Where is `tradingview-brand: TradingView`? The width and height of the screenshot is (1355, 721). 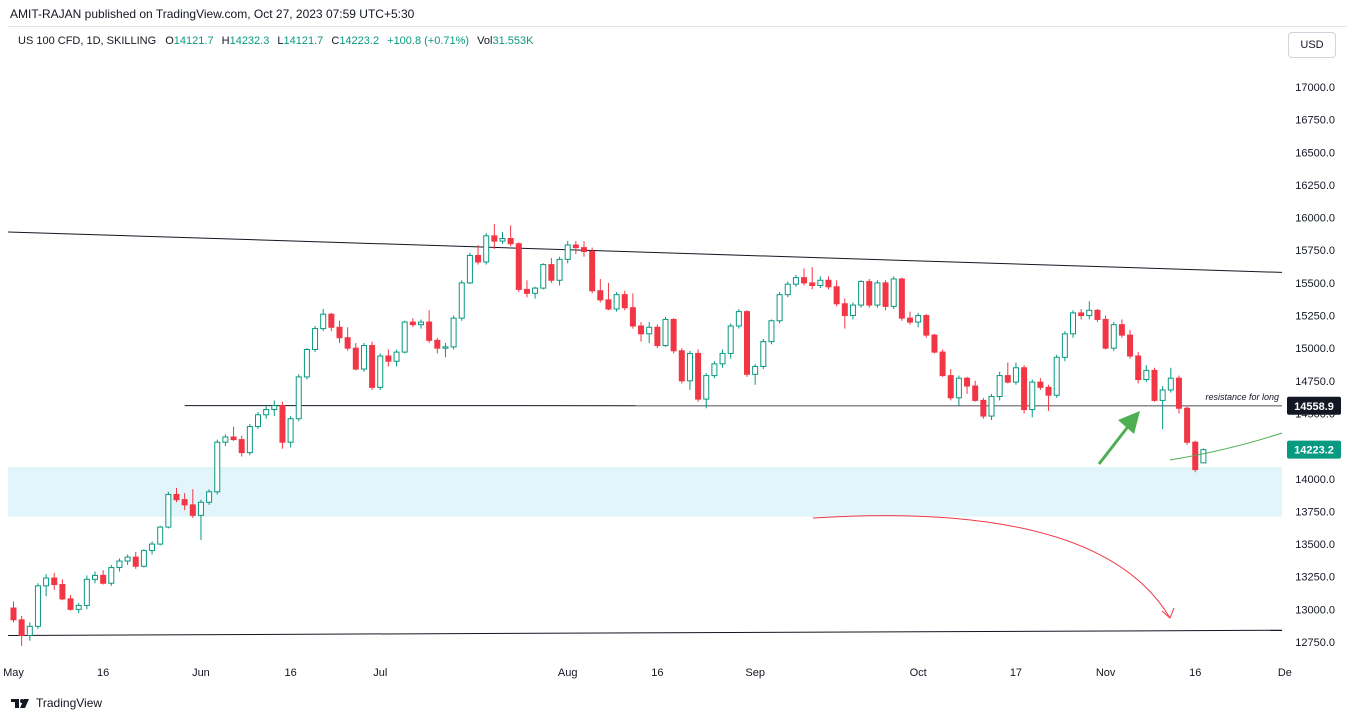 tradingview-brand: TradingView is located at coordinates (56, 703).